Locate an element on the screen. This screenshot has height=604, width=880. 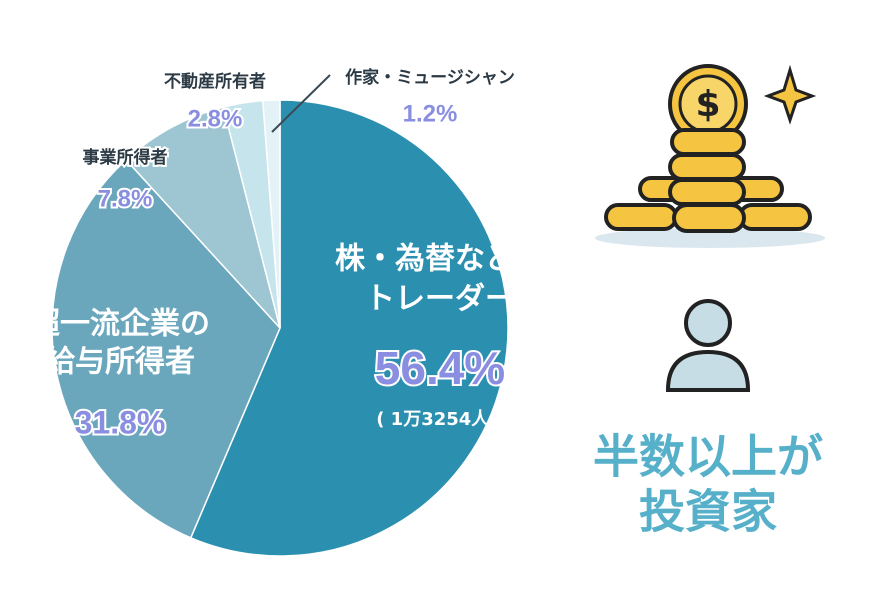
slice-label: 作家・ミュージシャン is located at coordinates (430, 77).